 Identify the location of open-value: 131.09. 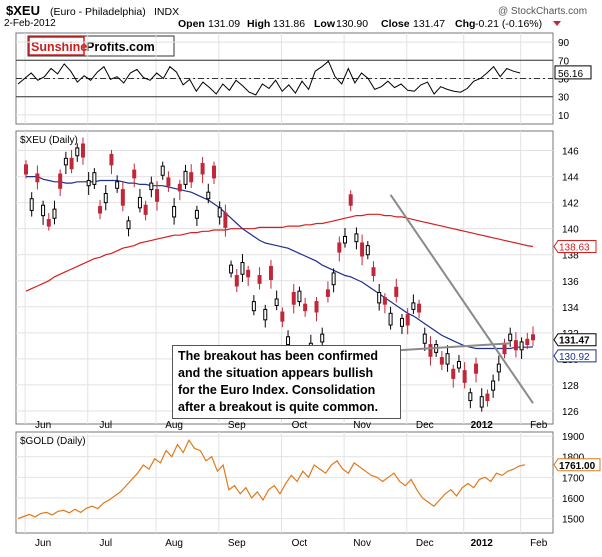
(224, 24).